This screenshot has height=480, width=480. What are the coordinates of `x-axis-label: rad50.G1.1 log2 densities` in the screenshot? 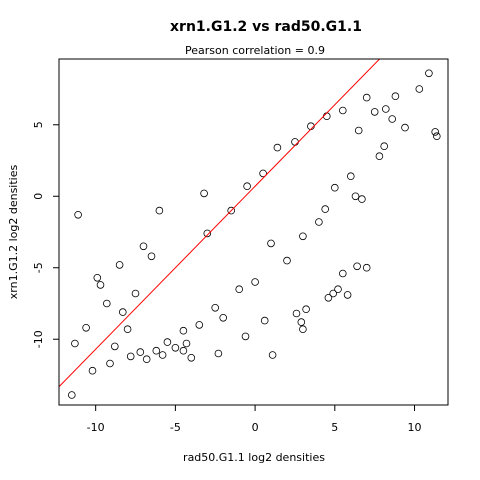 It's located at (254, 457).